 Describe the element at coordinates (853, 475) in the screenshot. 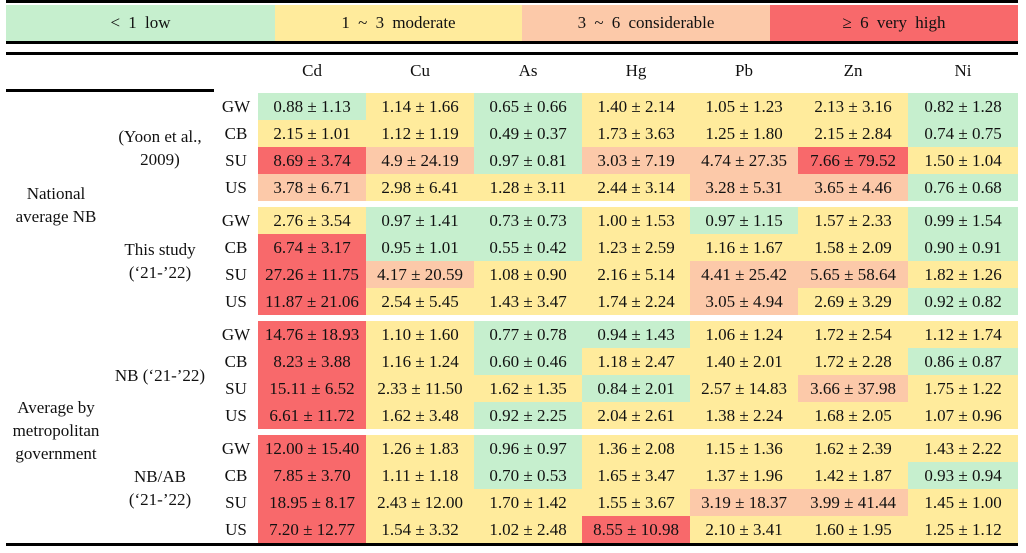

I see `value-cell-zn: 1.42 ± 1.87` at that location.